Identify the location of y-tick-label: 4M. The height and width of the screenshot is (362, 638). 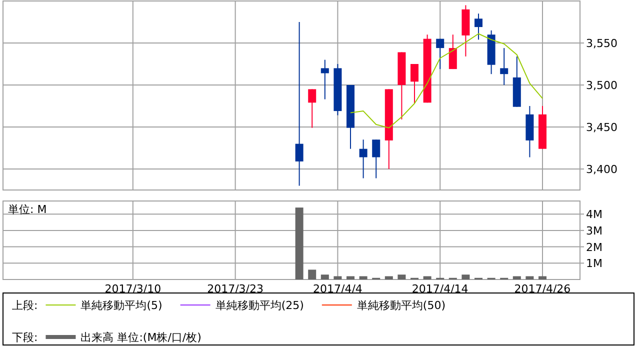
(594, 215).